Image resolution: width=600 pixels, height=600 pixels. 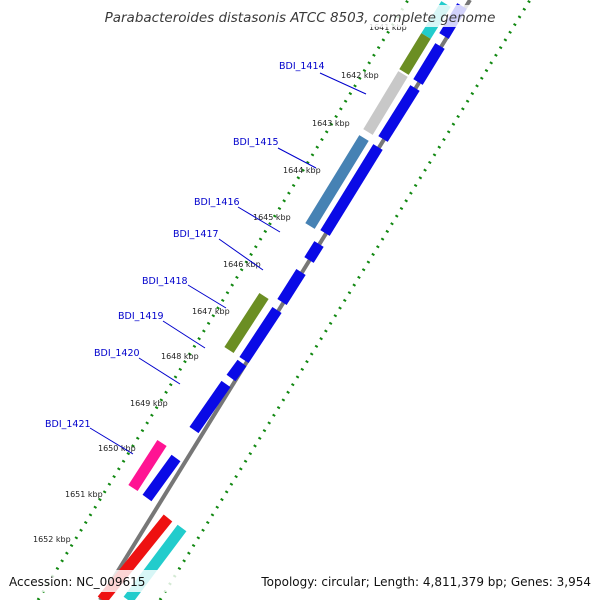 I want to click on locus-label-bdi-1420: BDI_1420, so click(x=117, y=353).